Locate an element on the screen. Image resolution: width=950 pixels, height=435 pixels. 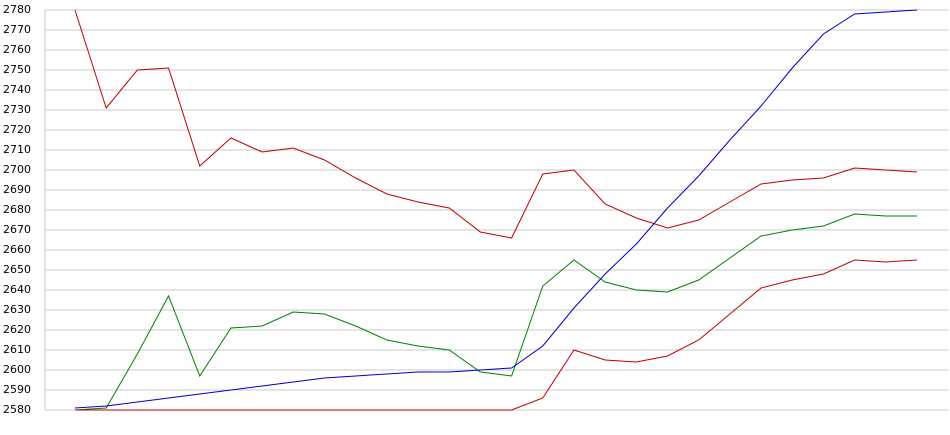
y-tick-label: 2740 is located at coordinates (17, 89).